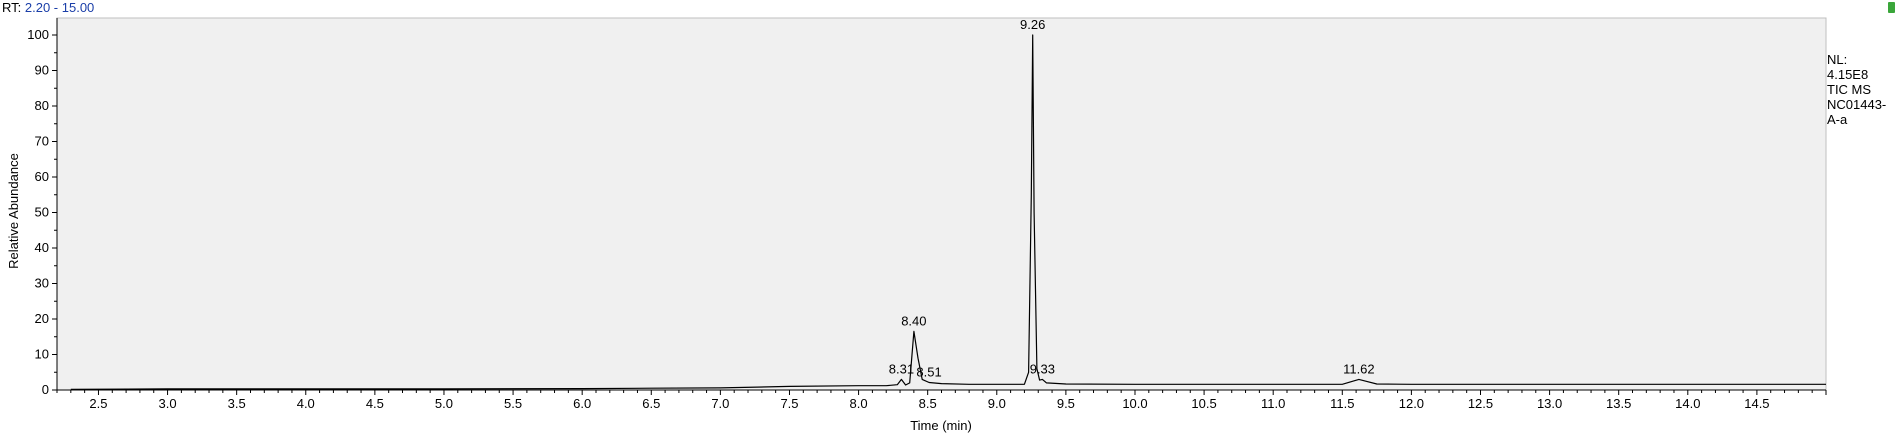 Image resolution: width=1895 pixels, height=439 pixels. Describe the element at coordinates (375, 403) in the screenshot. I see `x-tick-label: 4.5` at that location.